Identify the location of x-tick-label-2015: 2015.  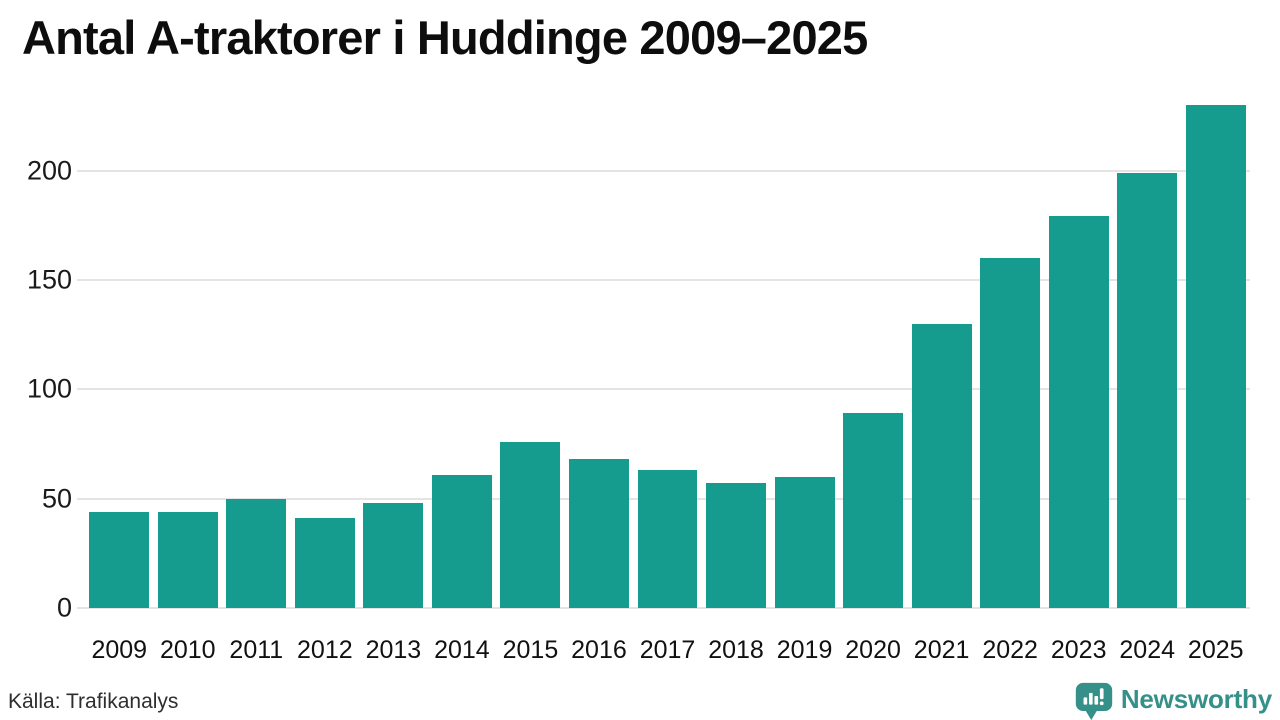
(530, 650).